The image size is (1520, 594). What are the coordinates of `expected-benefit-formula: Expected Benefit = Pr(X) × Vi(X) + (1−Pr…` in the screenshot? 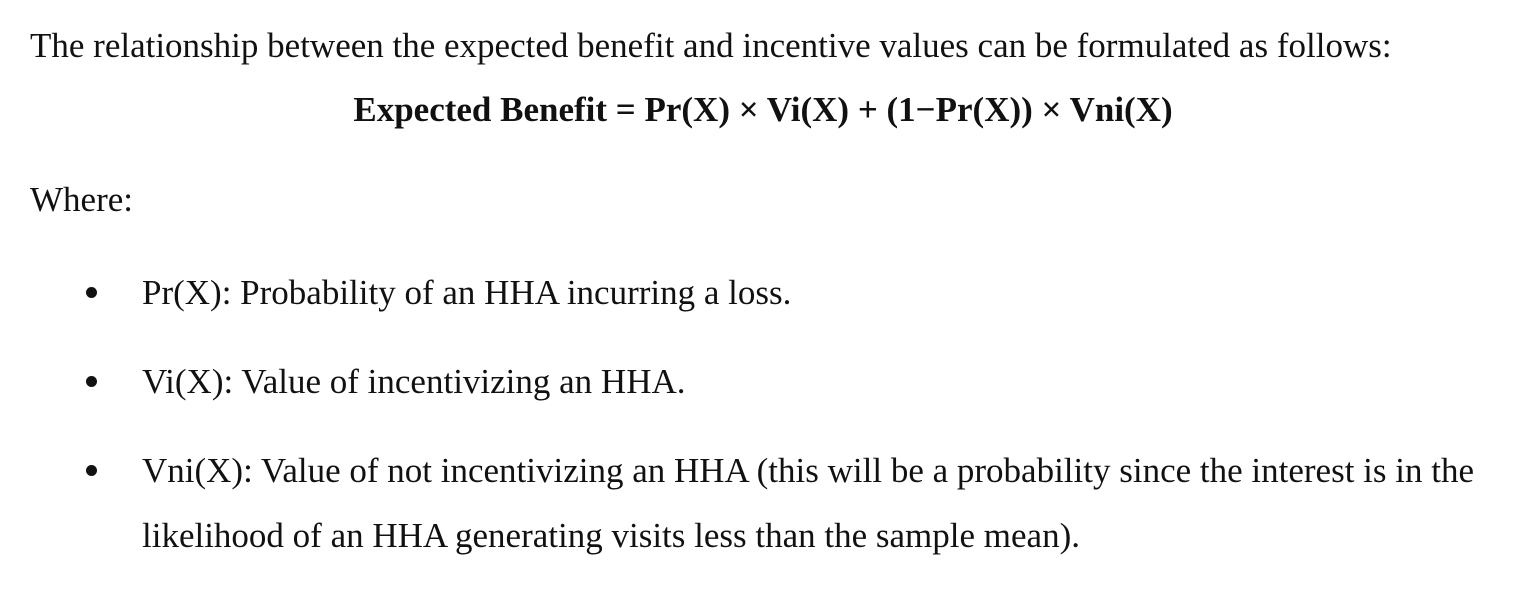 It's located at (763, 109).